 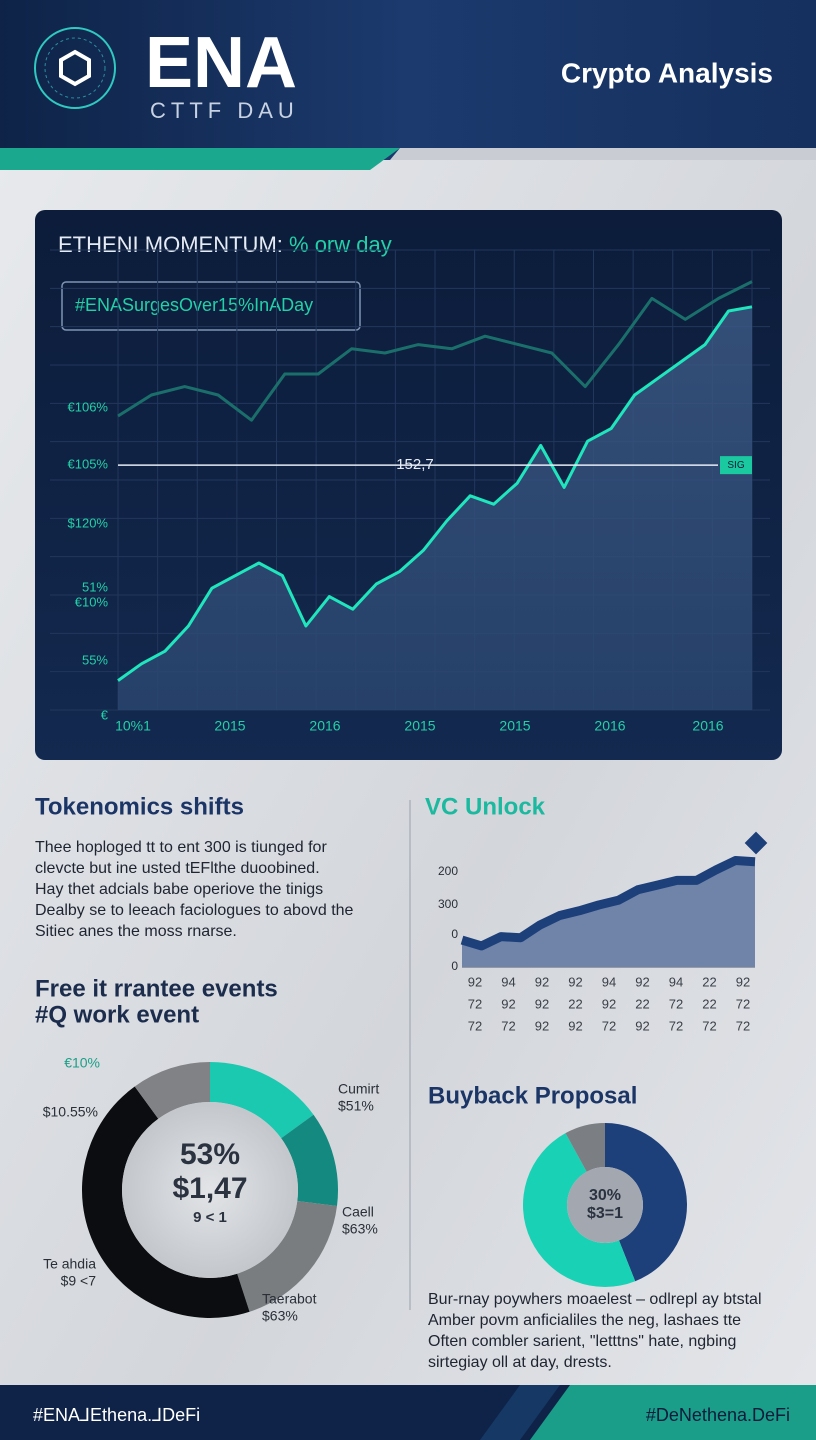 I want to click on callout: Cumirt, so click(x=358, y=1089).